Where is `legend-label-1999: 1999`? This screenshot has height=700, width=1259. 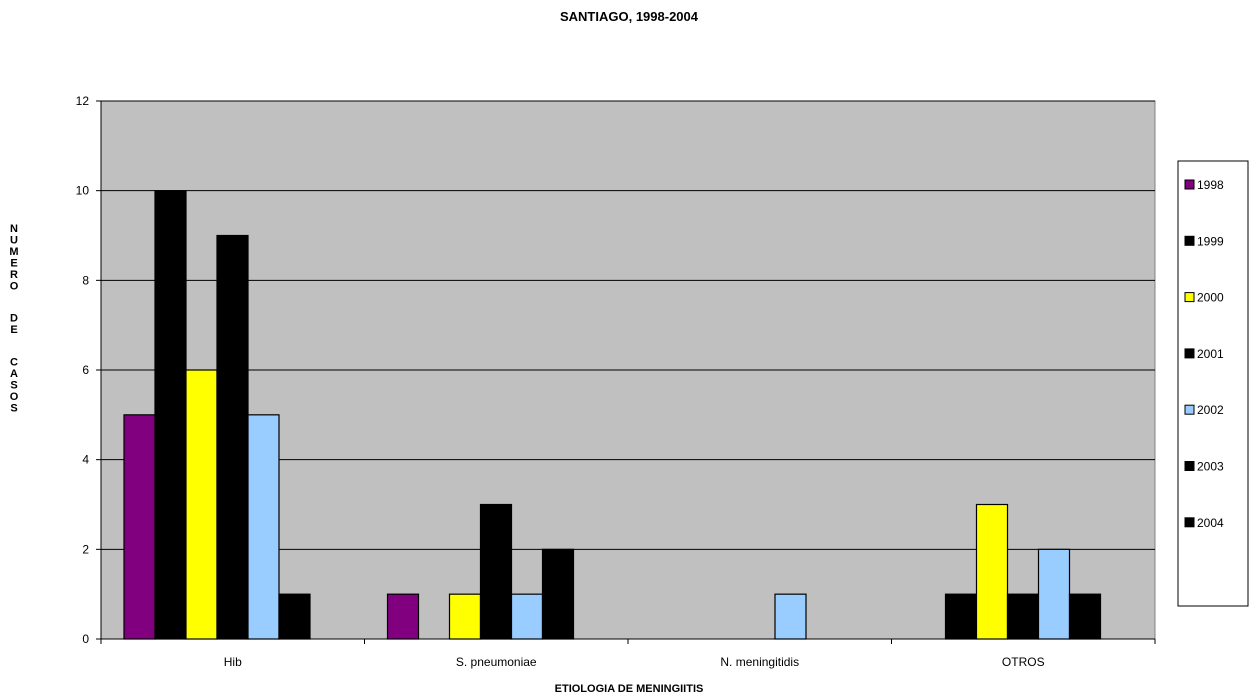
legend-label-1999: 1999 is located at coordinates (1210, 241).